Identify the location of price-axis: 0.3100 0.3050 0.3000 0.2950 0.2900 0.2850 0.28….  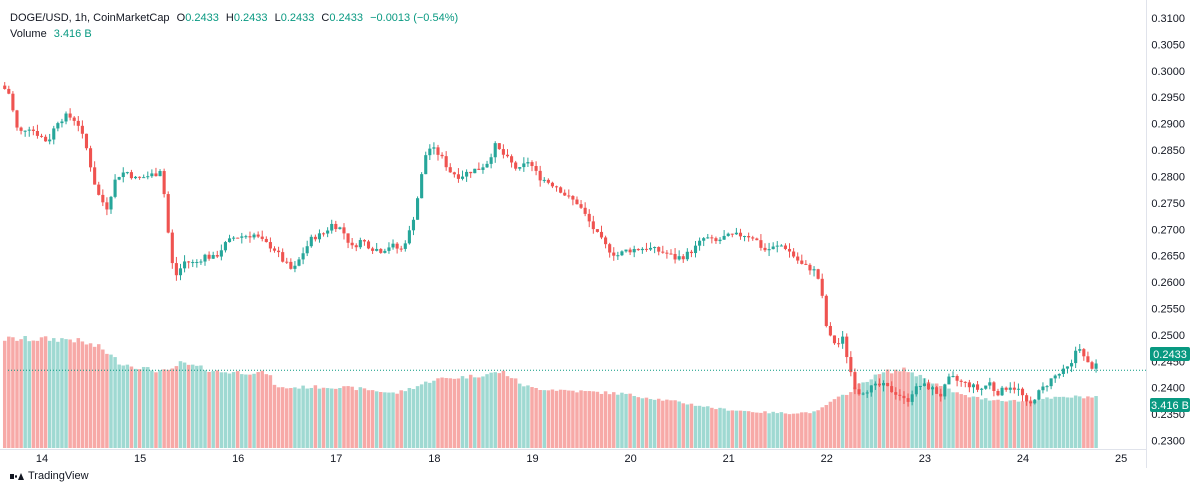
(1168, 230).